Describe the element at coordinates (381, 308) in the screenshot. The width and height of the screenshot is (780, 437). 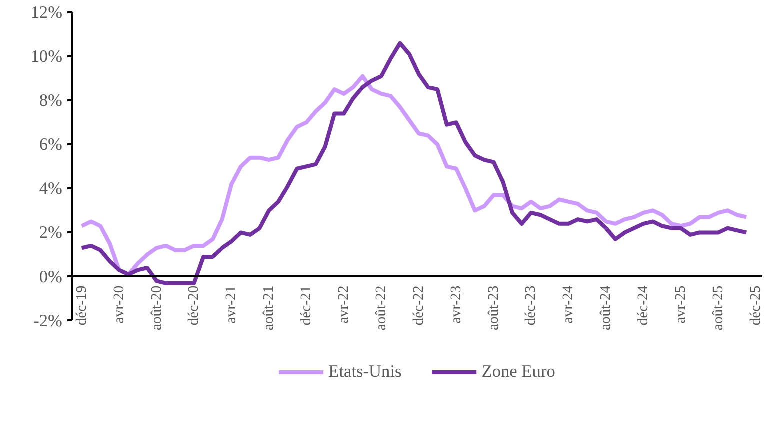
I see `x-tick-label: août-22` at that location.